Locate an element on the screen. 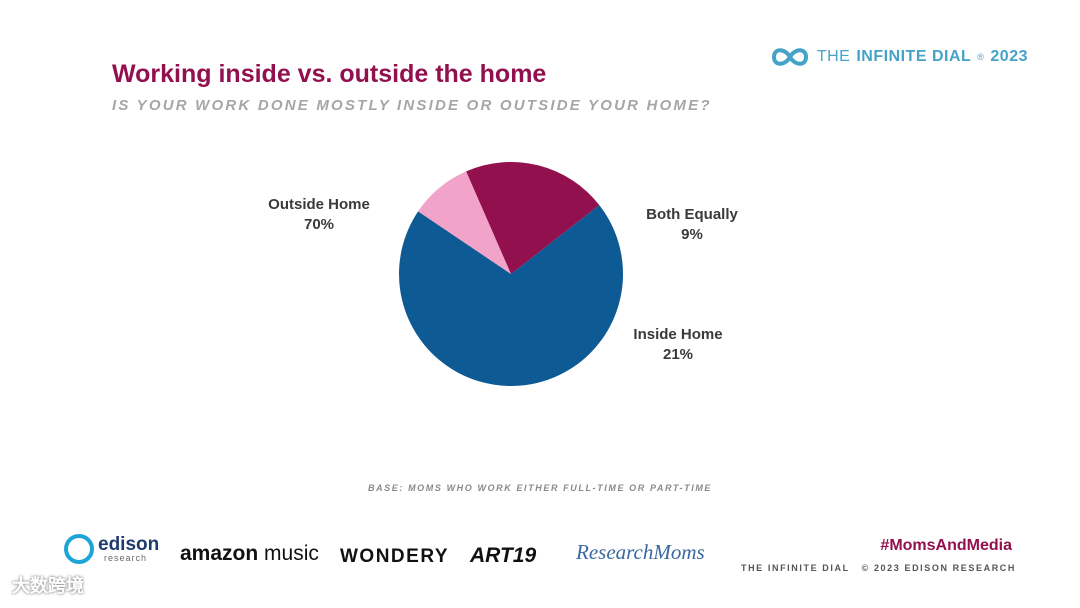  slice-label-name: Inside Home is located at coordinates (678, 334).